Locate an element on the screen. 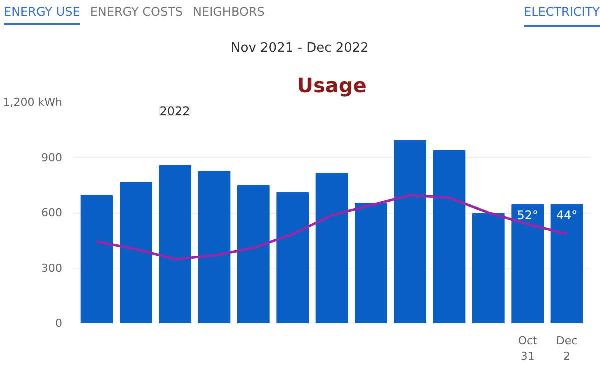 Image resolution: width=600 pixels, height=366 pixels. y-tick-label: 300 is located at coordinates (52, 268).